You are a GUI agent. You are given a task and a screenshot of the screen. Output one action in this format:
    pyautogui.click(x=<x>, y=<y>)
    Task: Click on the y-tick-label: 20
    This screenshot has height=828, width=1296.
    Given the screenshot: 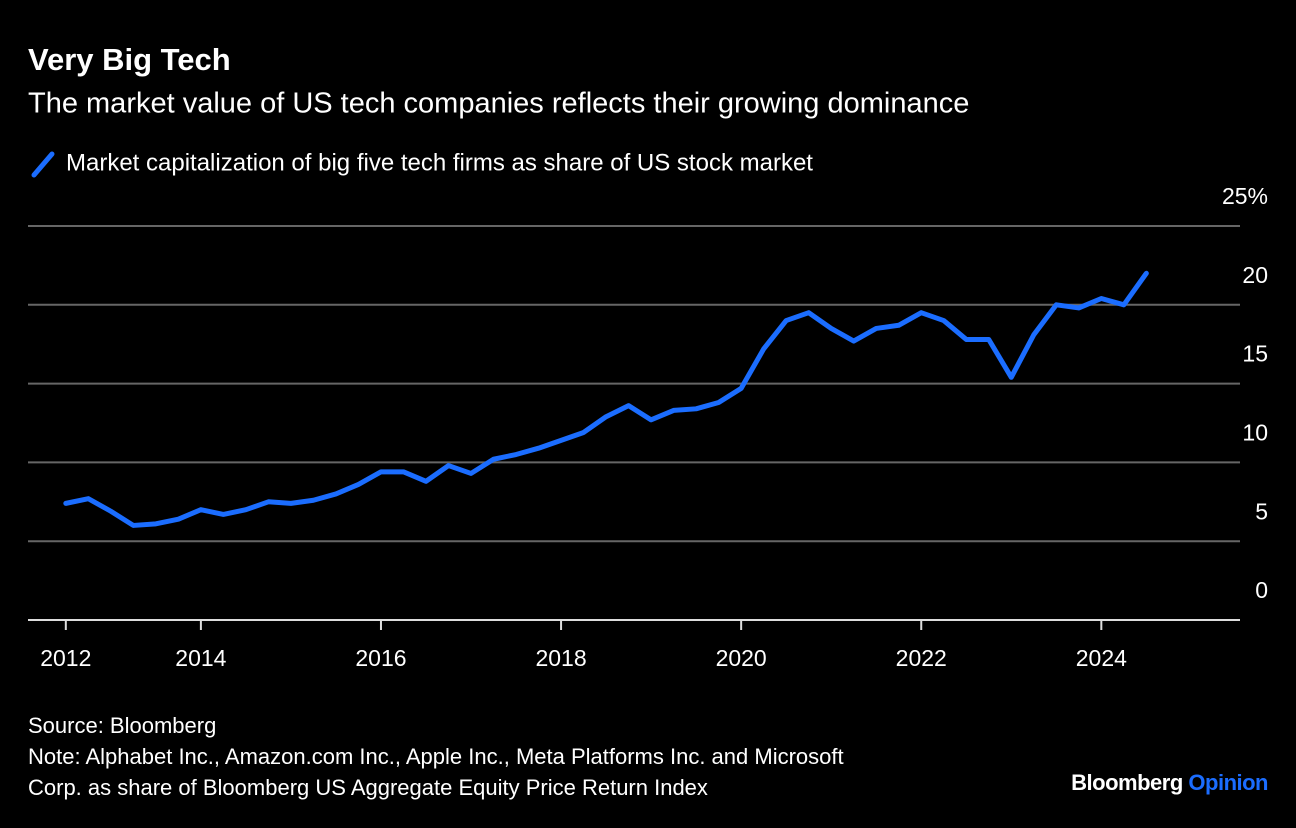 What is the action you would take?
    pyautogui.click(x=1255, y=275)
    